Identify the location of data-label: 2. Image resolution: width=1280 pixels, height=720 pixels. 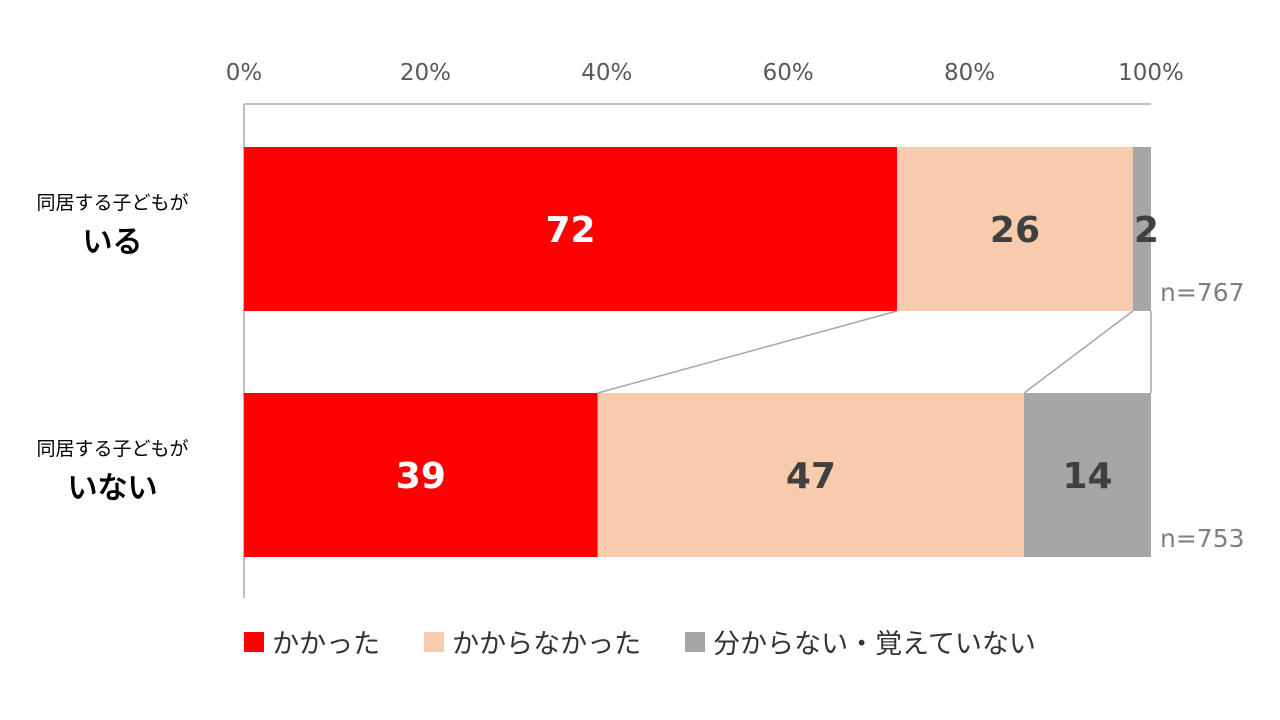
(1146, 230).